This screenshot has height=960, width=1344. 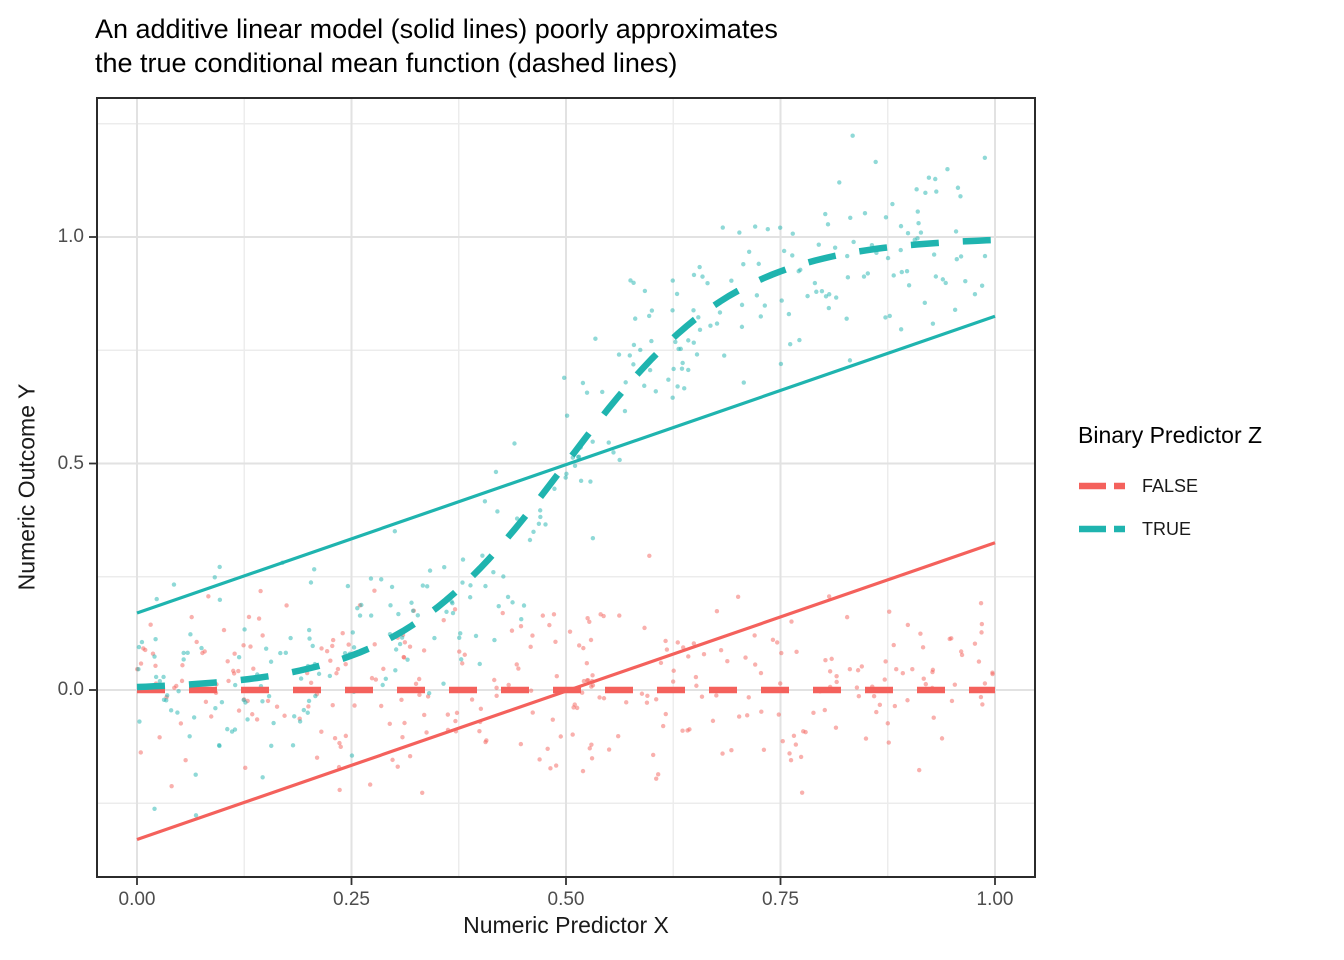 I want to click on legend-key-dash-icon, so click(x=1102, y=529).